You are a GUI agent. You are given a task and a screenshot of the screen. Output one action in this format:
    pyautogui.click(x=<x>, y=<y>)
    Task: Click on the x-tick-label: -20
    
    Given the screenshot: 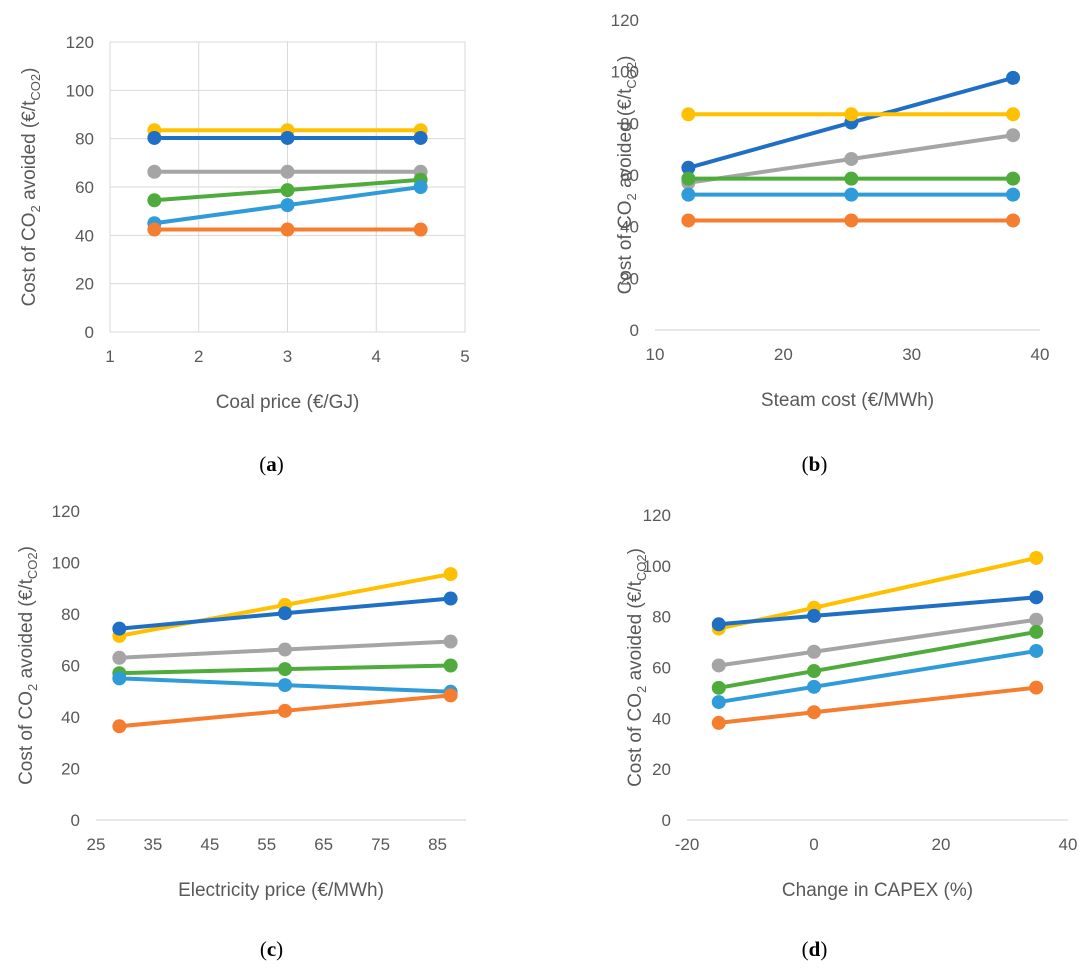 What is the action you would take?
    pyautogui.click(x=687, y=844)
    